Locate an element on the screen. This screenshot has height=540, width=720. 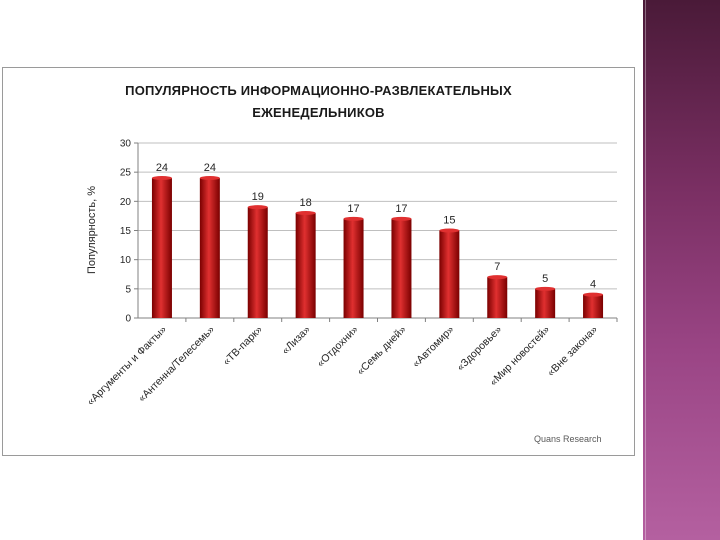
data-label: 5 is located at coordinates (545, 279).